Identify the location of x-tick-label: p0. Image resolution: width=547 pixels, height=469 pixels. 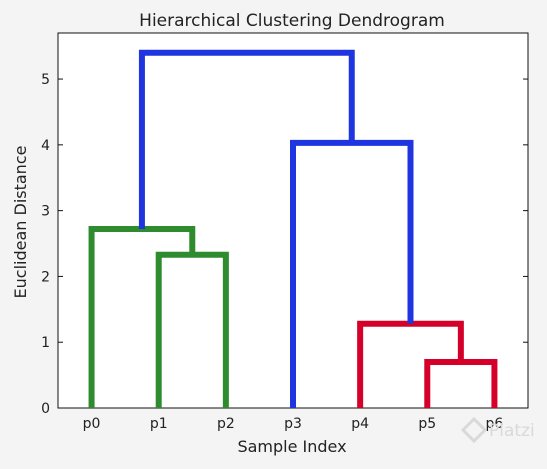
(92, 424).